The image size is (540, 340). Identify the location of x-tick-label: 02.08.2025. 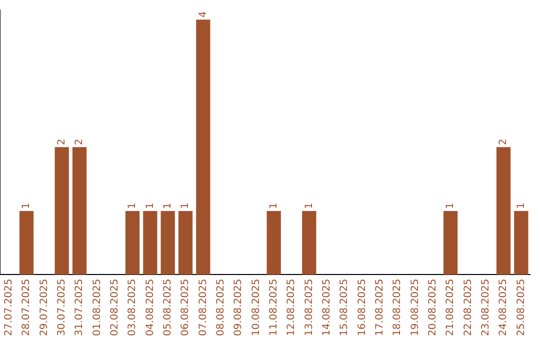
(114, 307).